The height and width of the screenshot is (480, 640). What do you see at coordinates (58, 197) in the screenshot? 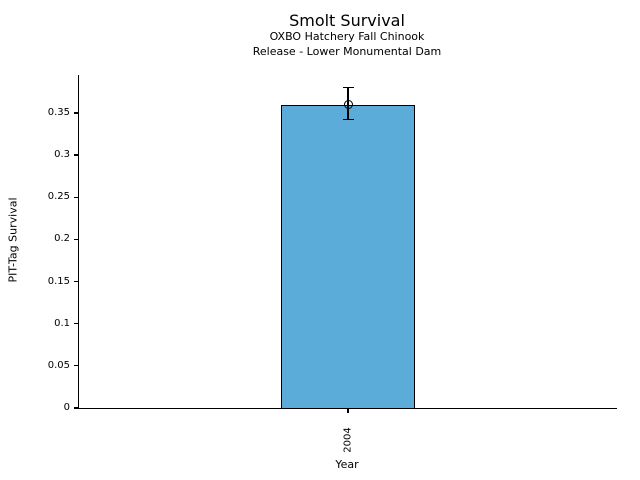
I see `y-tick-label: 0.25` at bounding box center [58, 197].